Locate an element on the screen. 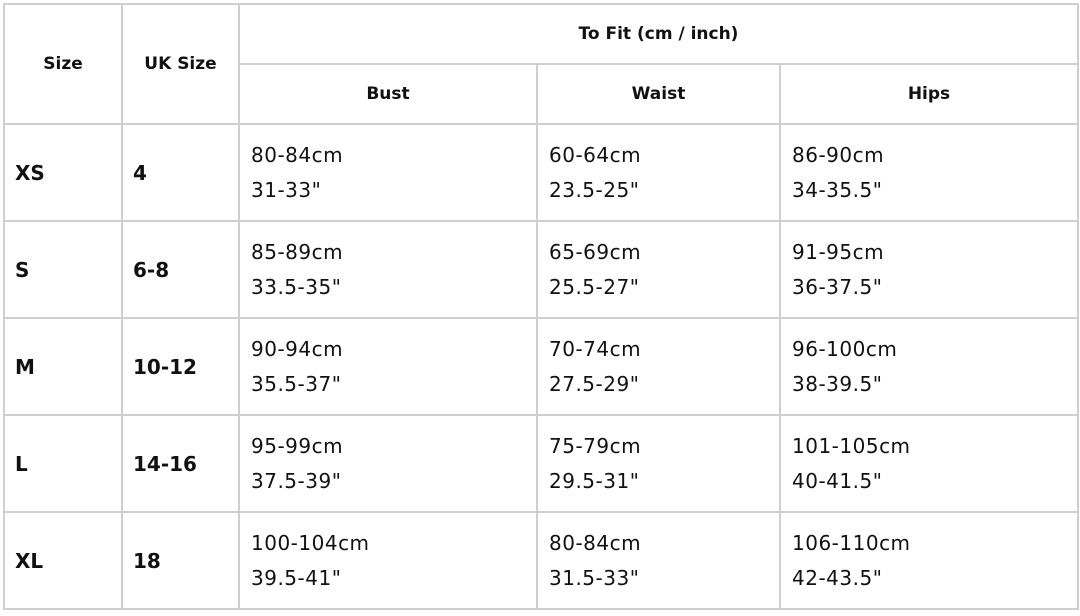 The image size is (1080, 616). waist-cm: 65-69cm is located at coordinates (595, 251).